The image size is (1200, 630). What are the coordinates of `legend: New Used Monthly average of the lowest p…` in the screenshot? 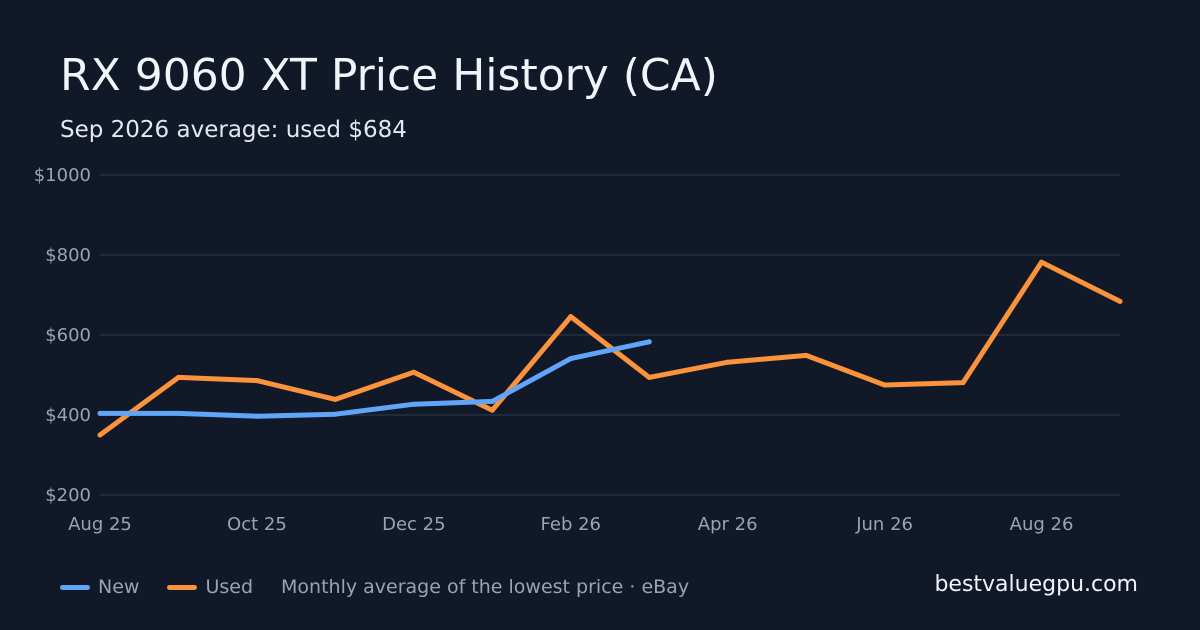 It's located at (374, 587).